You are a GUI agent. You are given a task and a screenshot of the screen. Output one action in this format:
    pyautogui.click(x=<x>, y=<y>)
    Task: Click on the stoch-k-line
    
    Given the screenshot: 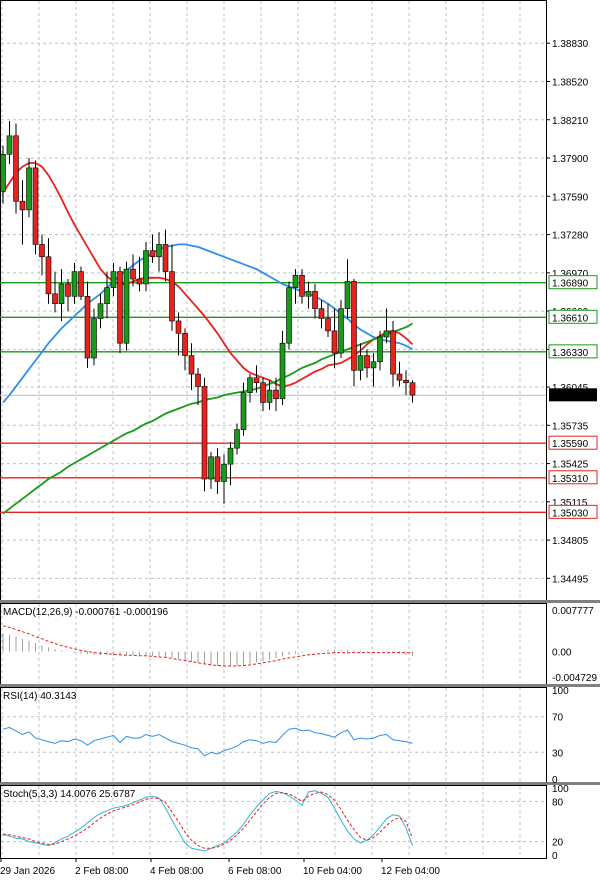 What is the action you would take?
    pyautogui.click(x=207, y=821)
    